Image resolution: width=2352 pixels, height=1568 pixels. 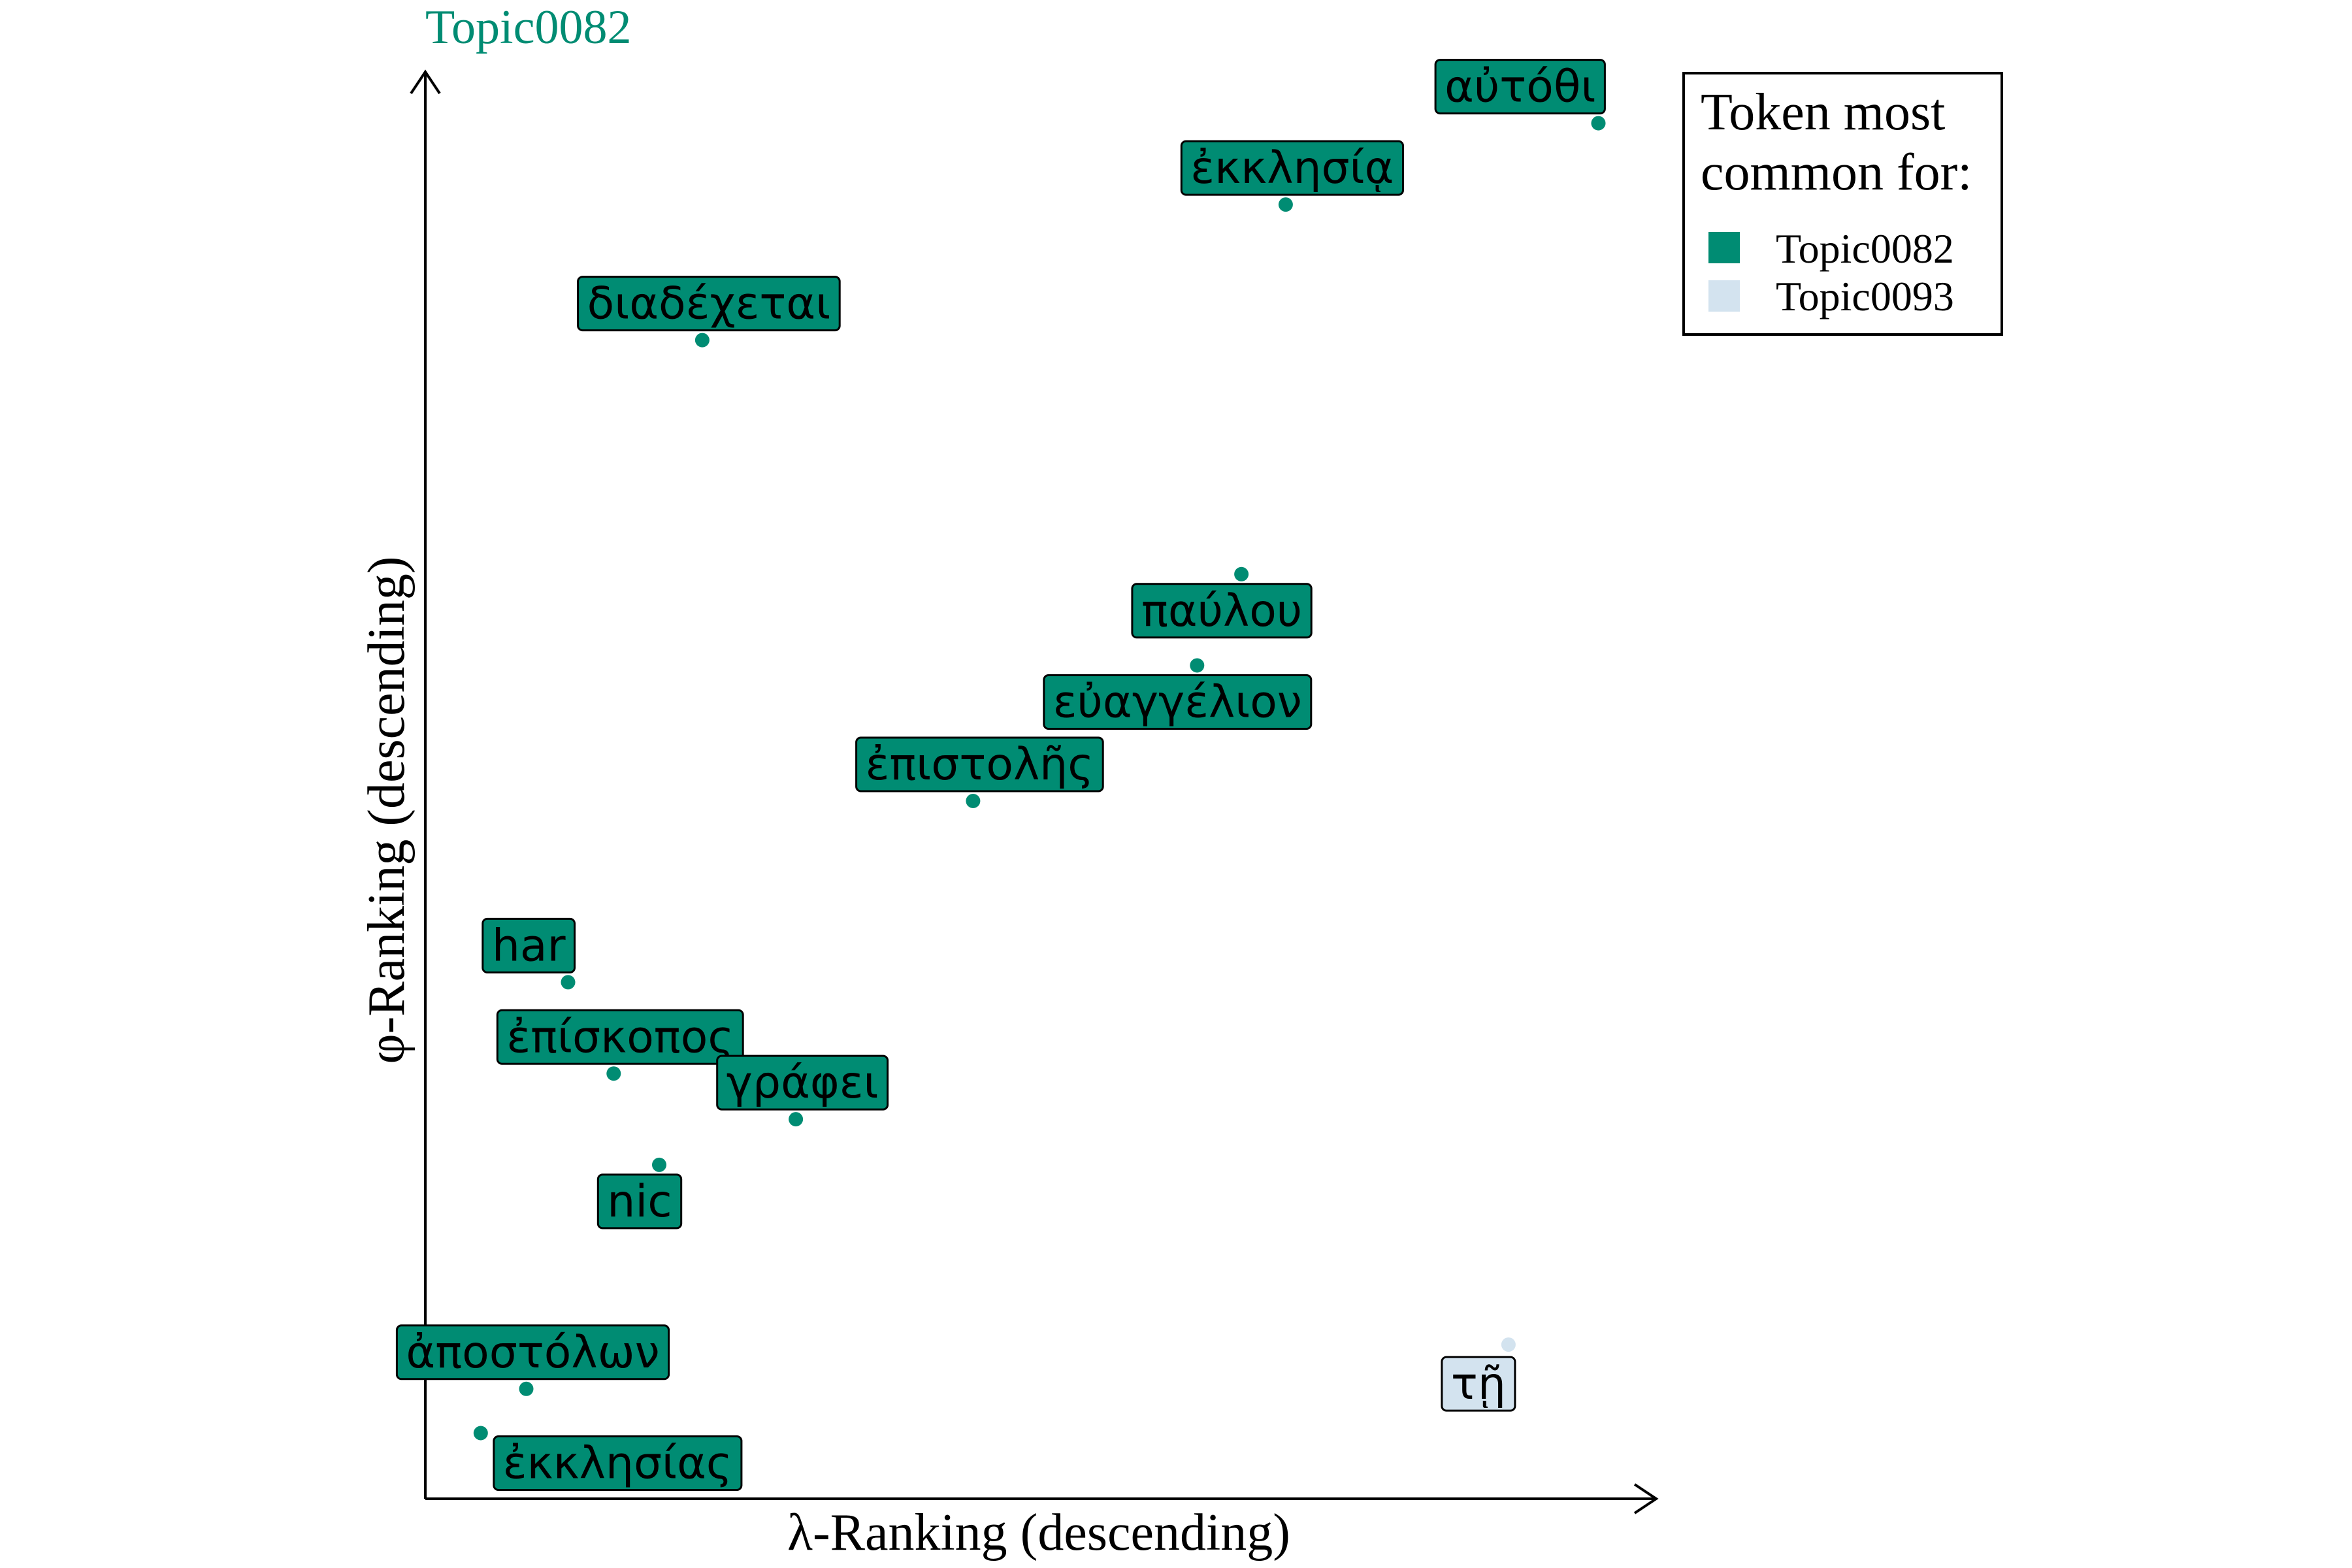 I want to click on data-label-text-6: har, so click(x=529, y=946).